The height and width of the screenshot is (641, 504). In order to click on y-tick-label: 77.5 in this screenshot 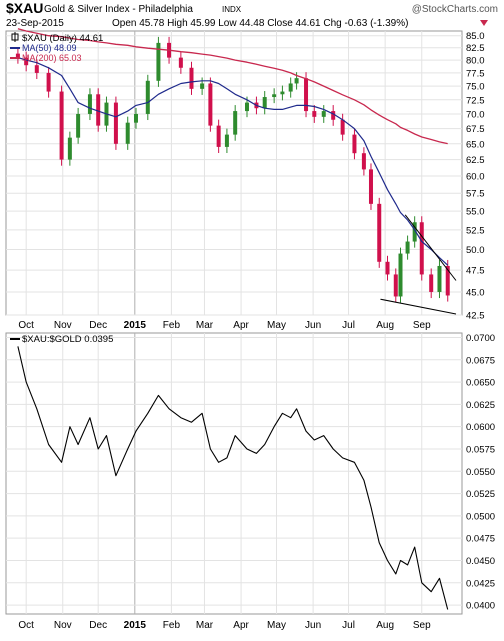, I will do `click(475, 73)`.